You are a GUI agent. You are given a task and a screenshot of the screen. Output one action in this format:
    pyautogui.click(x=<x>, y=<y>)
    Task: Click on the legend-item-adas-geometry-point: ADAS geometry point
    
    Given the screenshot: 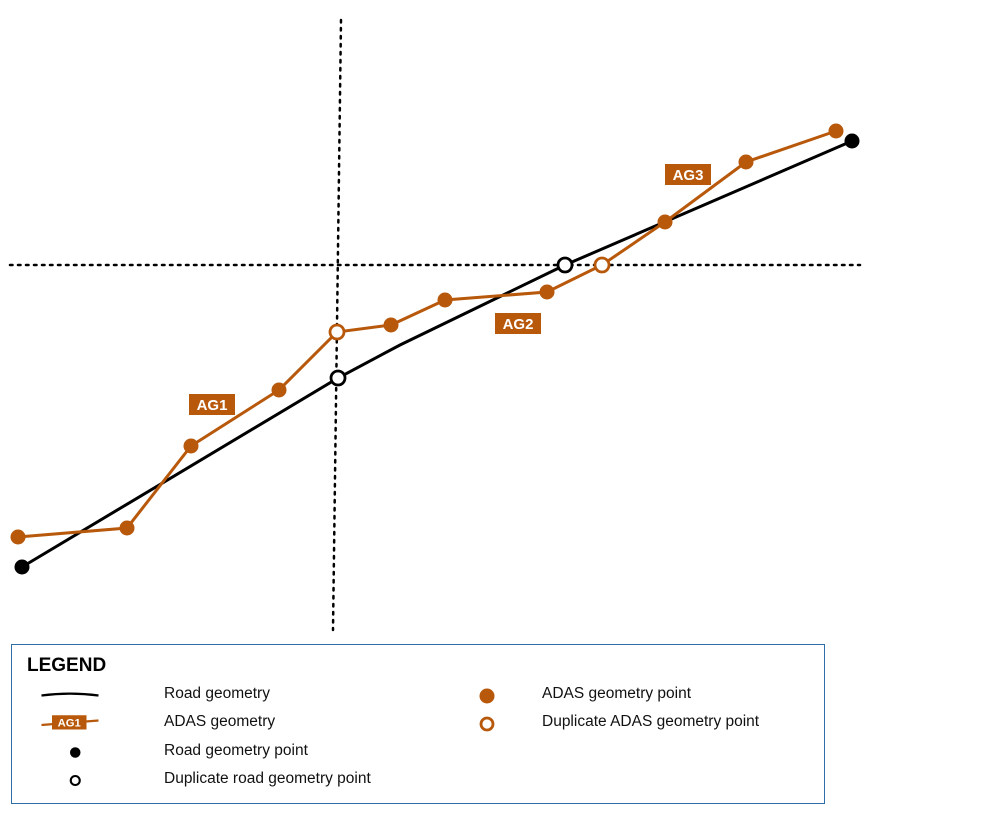 What is the action you would take?
    pyautogui.click(x=648, y=694)
    